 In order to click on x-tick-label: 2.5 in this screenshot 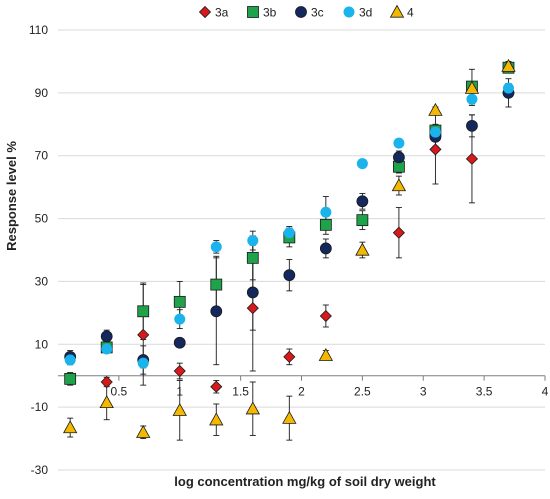, I will do `click(362, 392)`.